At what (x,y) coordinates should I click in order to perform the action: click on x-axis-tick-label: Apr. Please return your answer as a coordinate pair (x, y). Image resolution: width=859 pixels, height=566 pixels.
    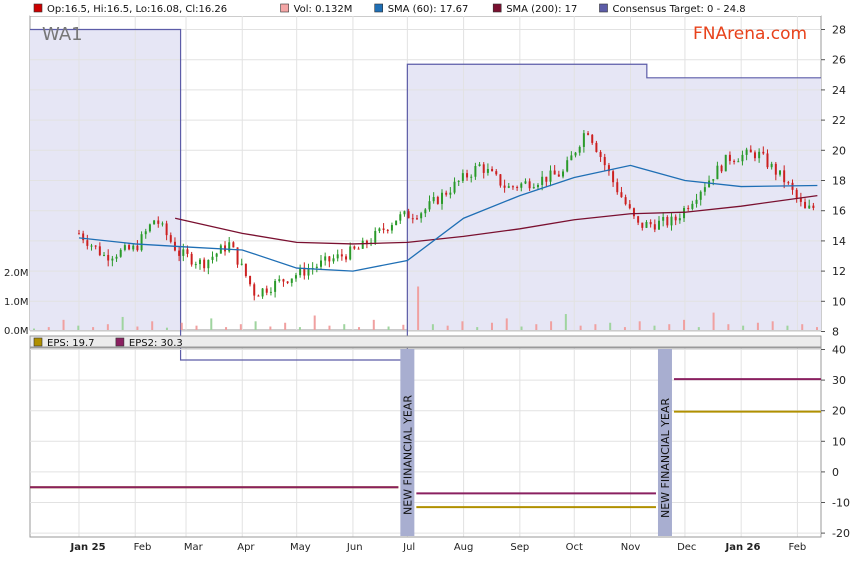
    Looking at the image, I should click on (246, 547).